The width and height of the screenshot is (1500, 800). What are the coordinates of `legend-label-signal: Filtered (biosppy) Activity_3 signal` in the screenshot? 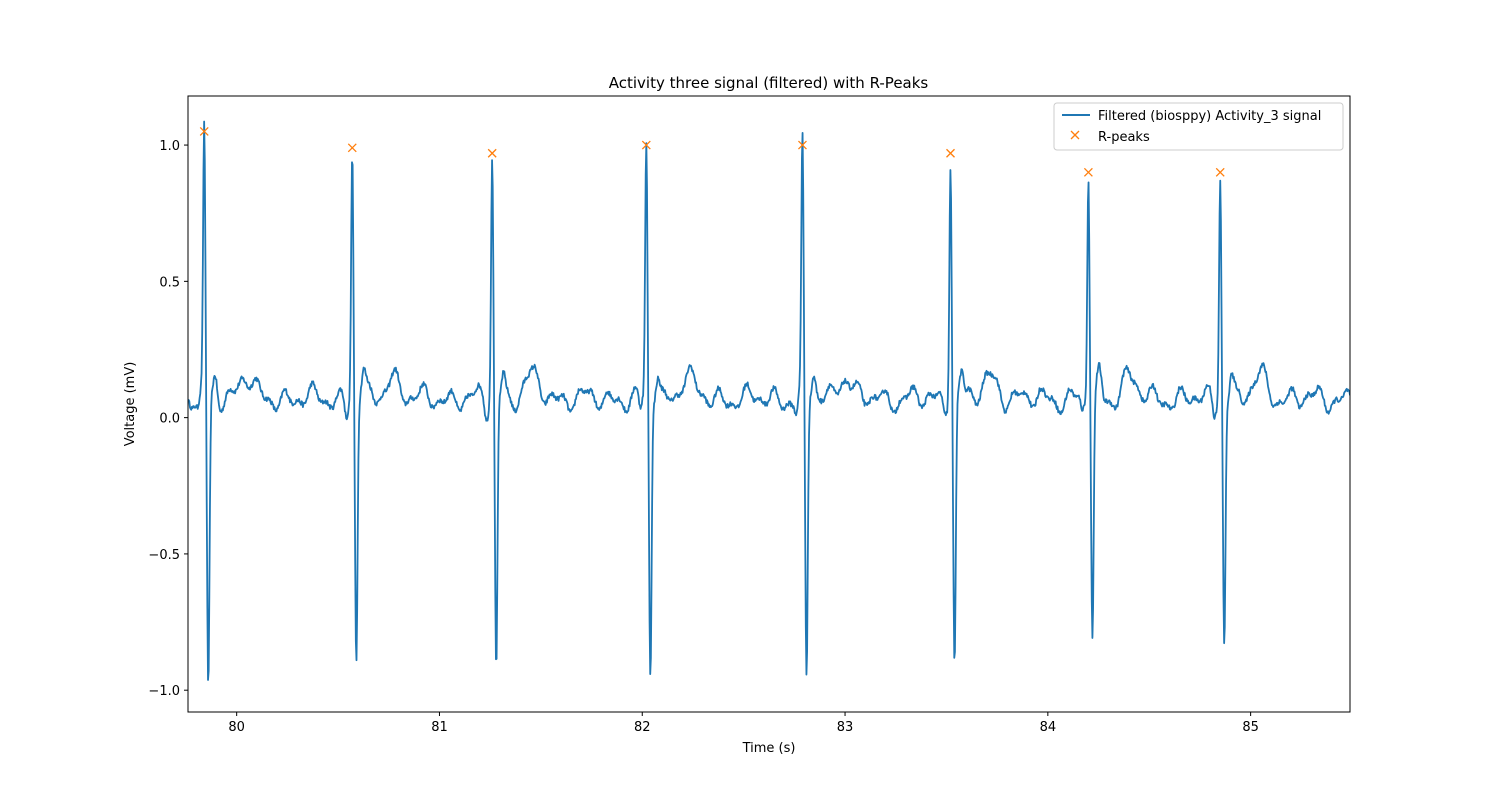 It's located at (1209, 116).